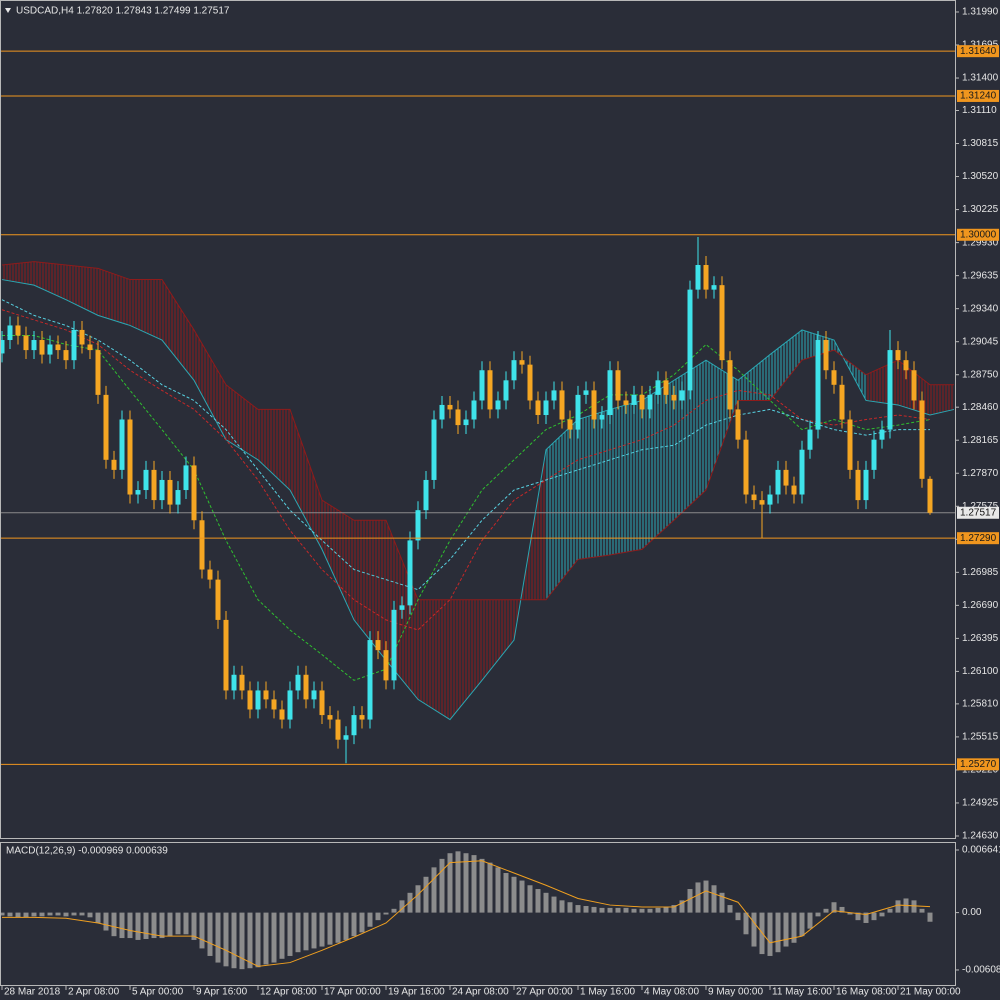 The image size is (1000, 1000). Describe the element at coordinates (980, 506) in the screenshot. I see `y-tick-label: 1.27575` at that location.